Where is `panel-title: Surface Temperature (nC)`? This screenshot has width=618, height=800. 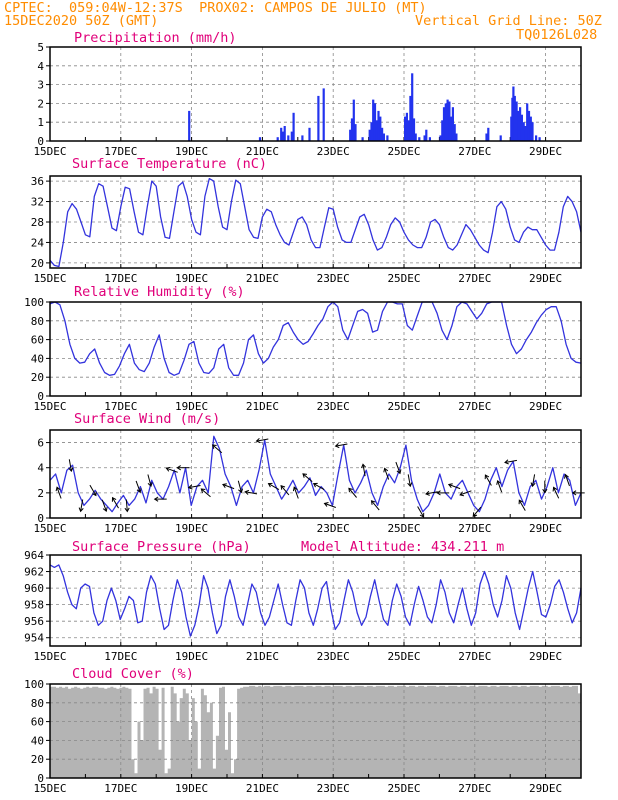
panel-title: Surface Temperature (nC) is located at coordinates (169, 164).